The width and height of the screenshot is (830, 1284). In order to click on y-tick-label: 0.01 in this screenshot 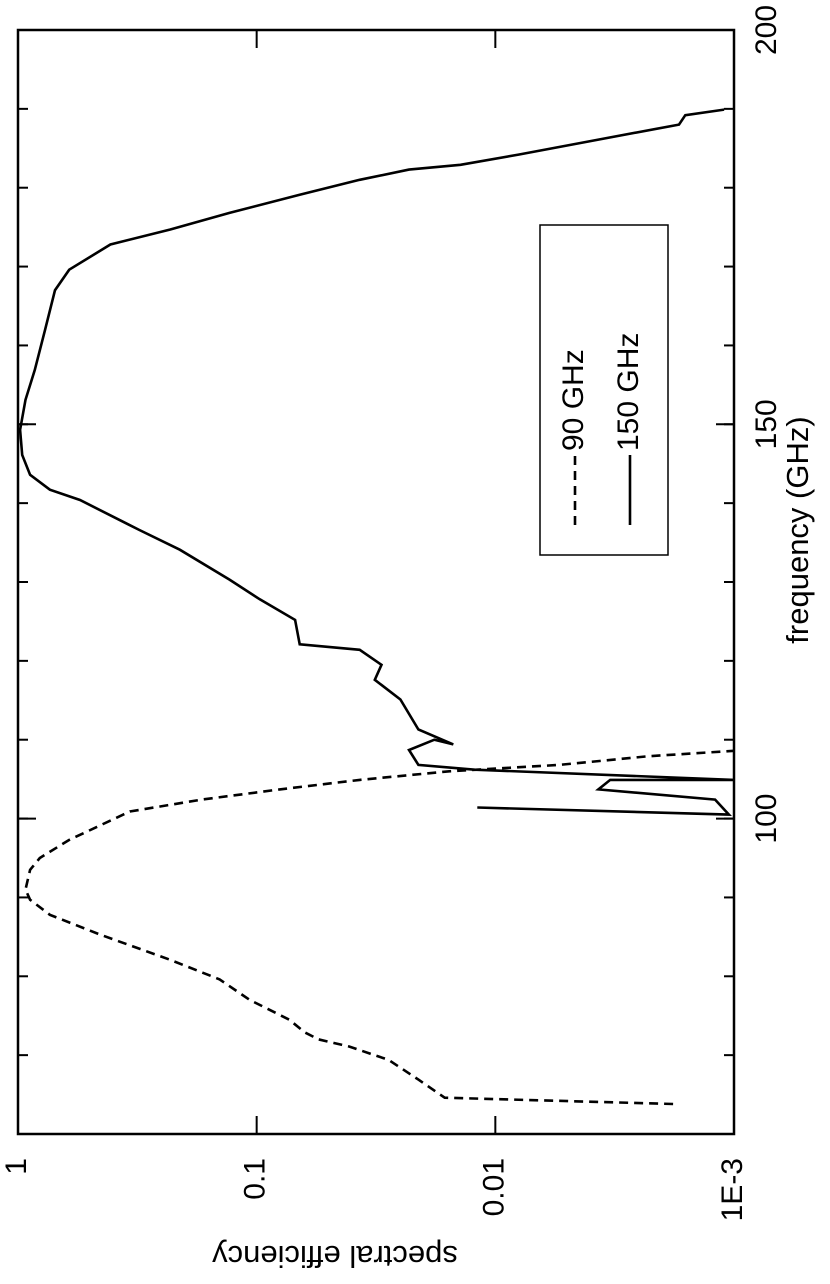, I will do `click(493, 1187)`.